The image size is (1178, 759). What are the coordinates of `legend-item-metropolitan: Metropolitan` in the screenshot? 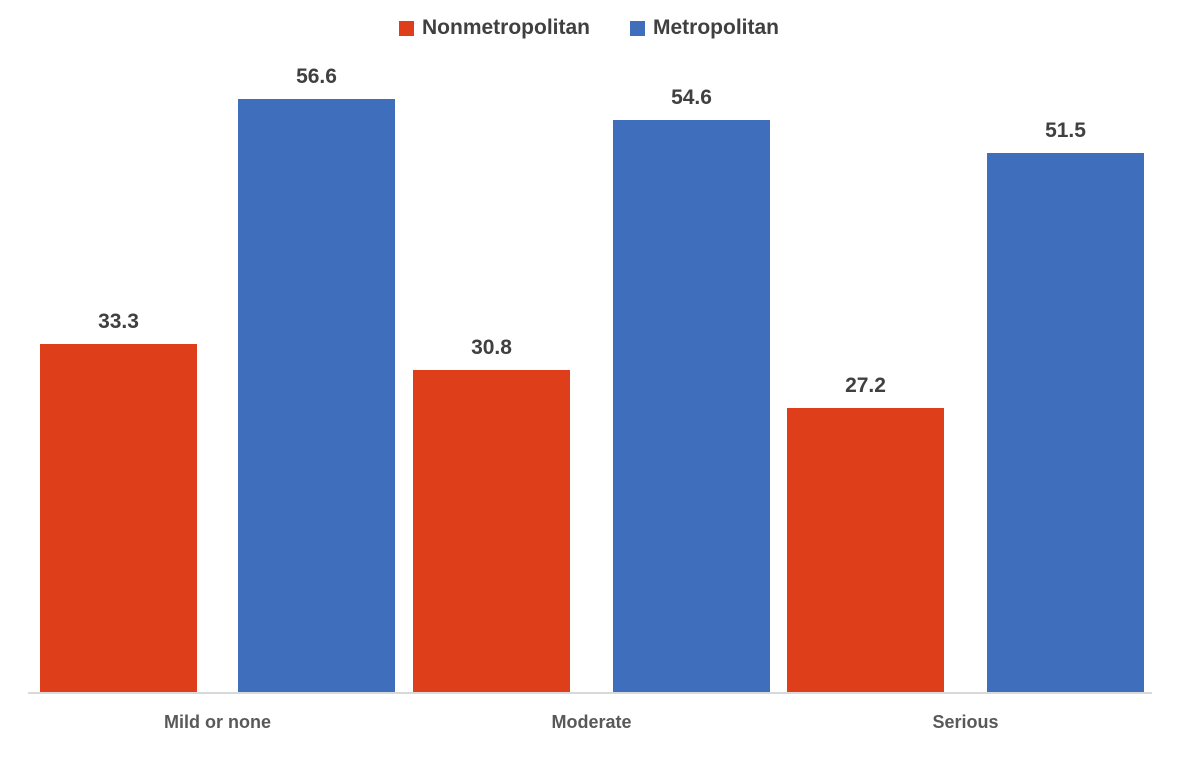 It's located at (704, 28).